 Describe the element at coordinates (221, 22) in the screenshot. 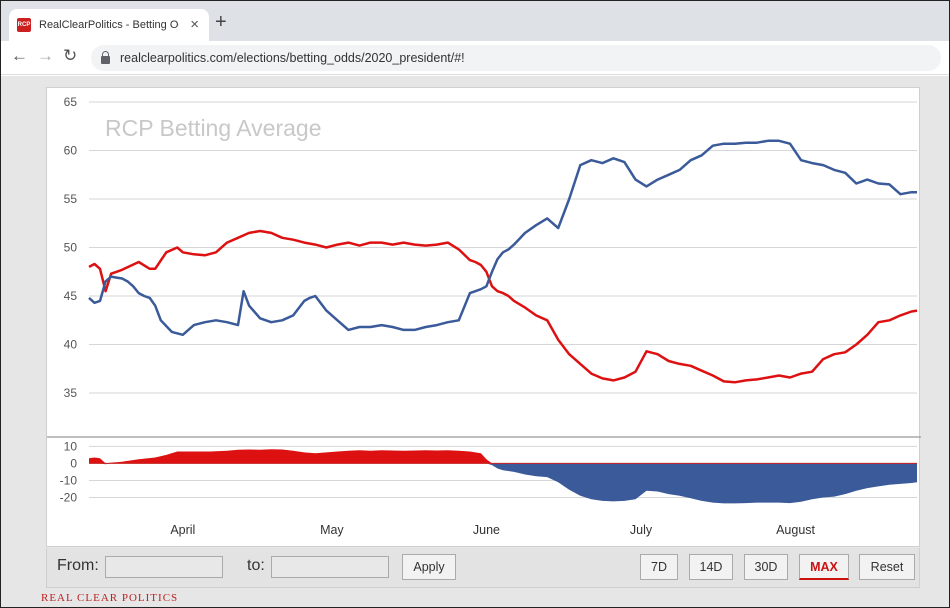

I see `new-tab-icon: +` at that location.